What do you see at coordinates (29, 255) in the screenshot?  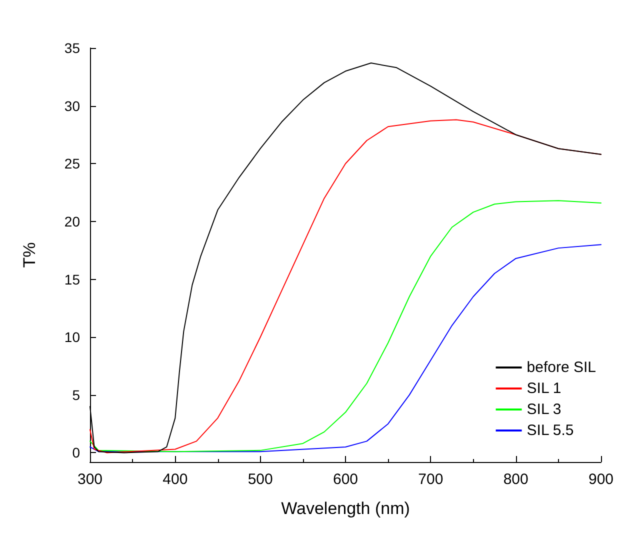 I see `y-axis-title: T%` at bounding box center [29, 255].